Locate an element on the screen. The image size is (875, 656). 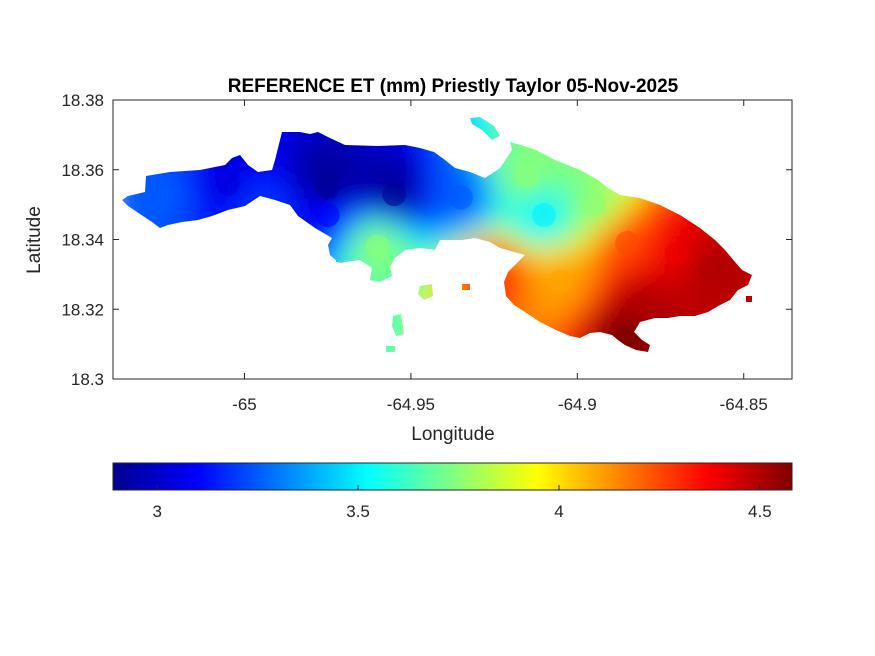
colorbar-tick-label: 4.5 is located at coordinates (760, 511).